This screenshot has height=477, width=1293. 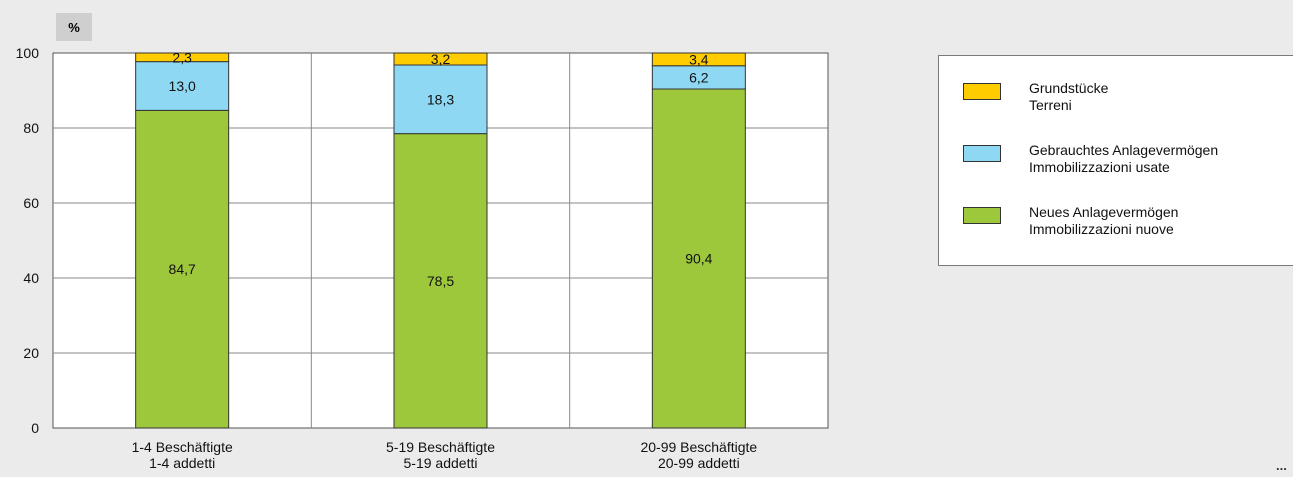 What do you see at coordinates (182, 269) in the screenshot?
I see `data-label-0-0: 84,7` at bounding box center [182, 269].